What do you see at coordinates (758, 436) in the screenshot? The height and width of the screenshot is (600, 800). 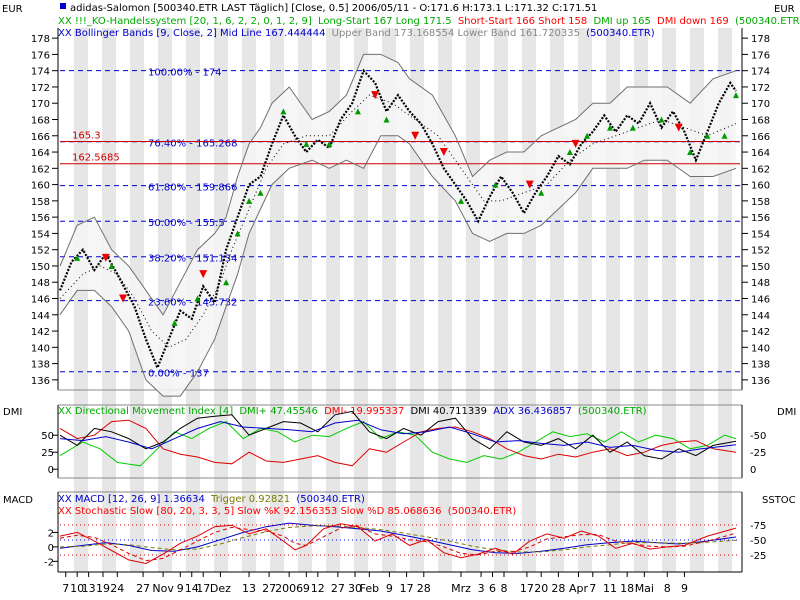 I see `dmi-tick-label-right: -50` at bounding box center [758, 436].